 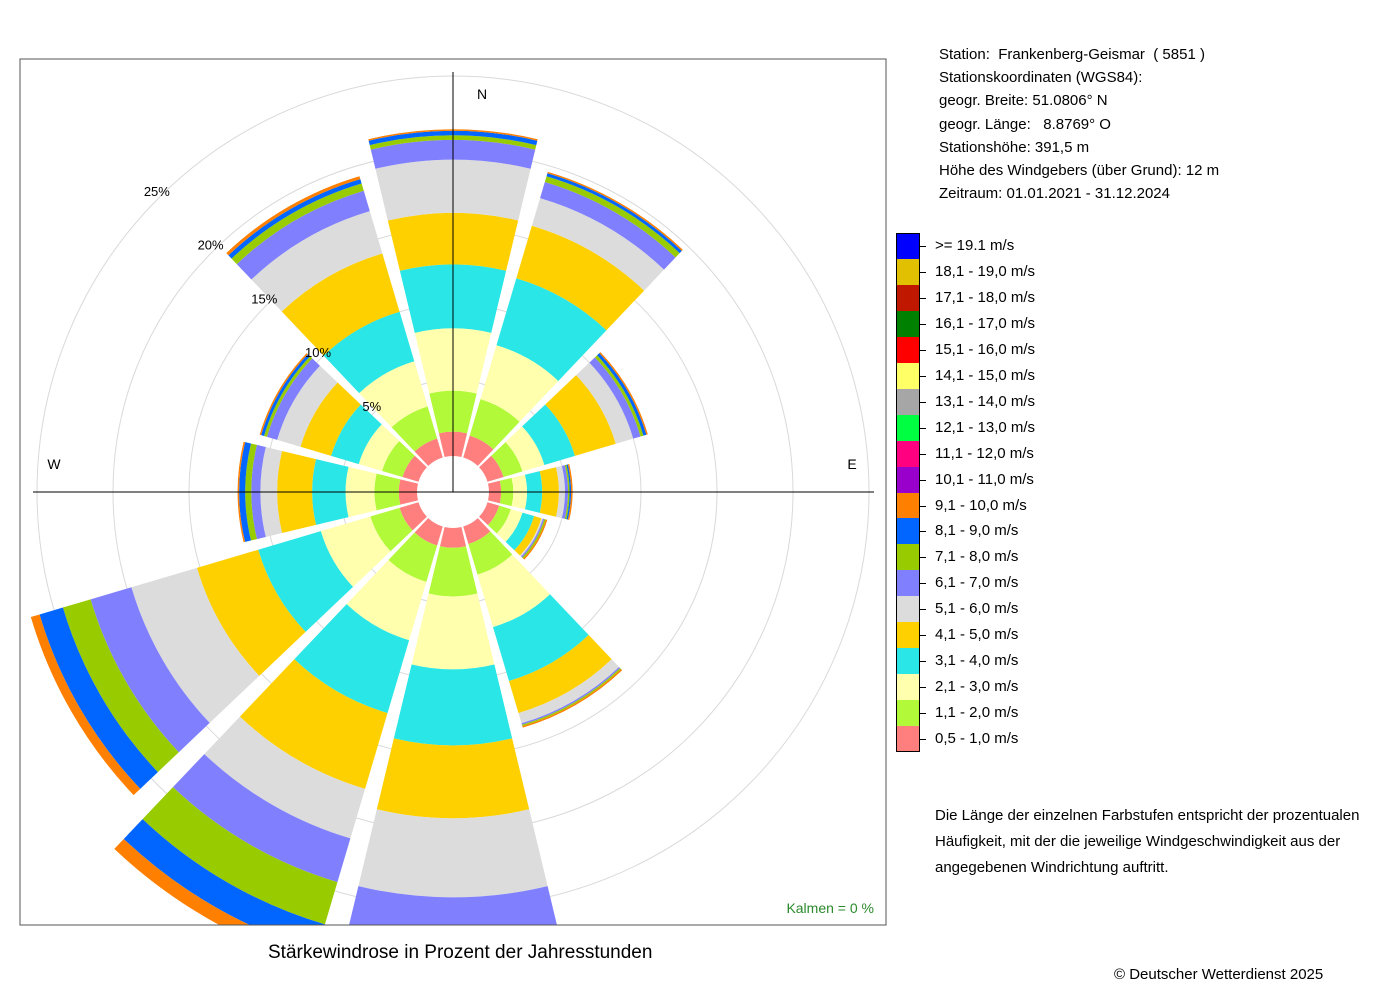 I want to click on direction-label-e: E, so click(x=851, y=464).